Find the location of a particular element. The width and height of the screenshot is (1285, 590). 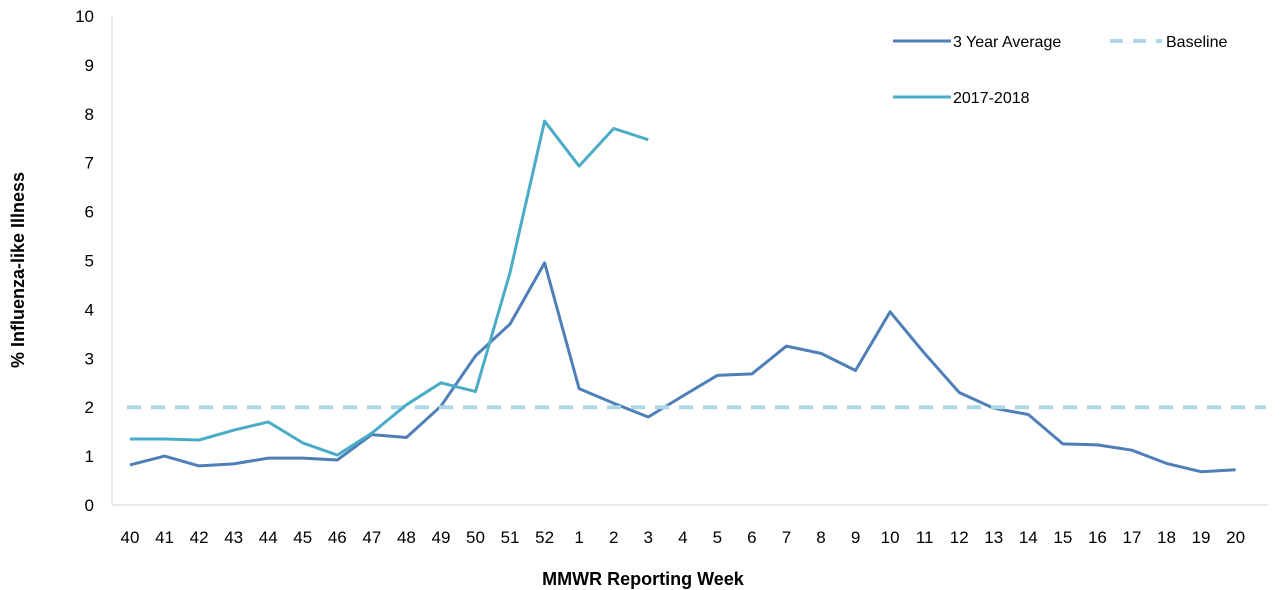

y-tick-label: 3 is located at coordinates (89, 358).